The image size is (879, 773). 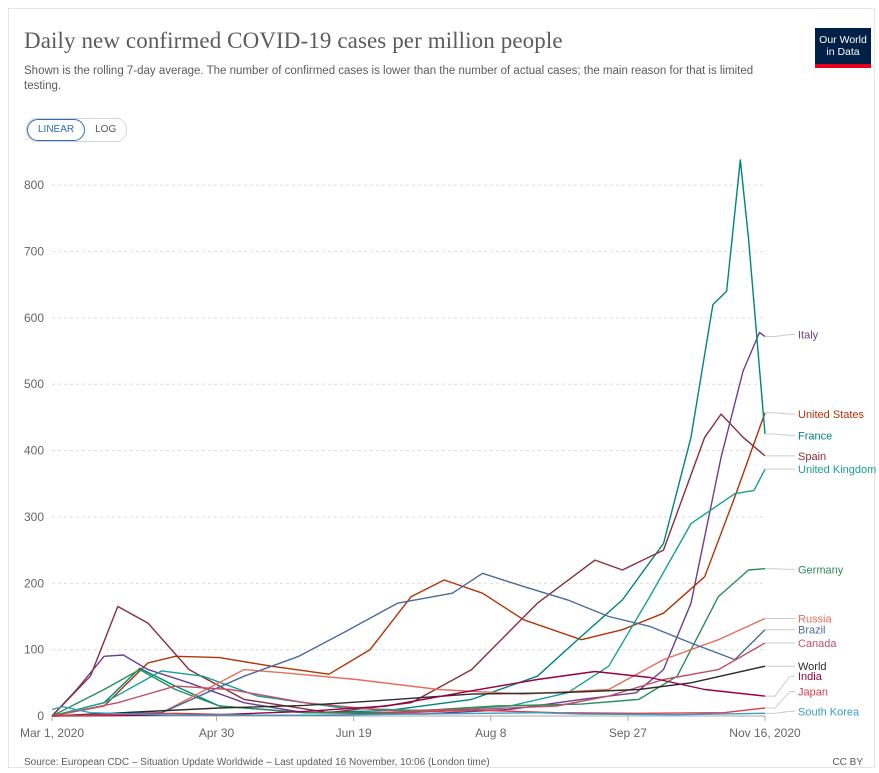 I want to click on owid-logo: Our World in Data, so click(x=843, y=48).